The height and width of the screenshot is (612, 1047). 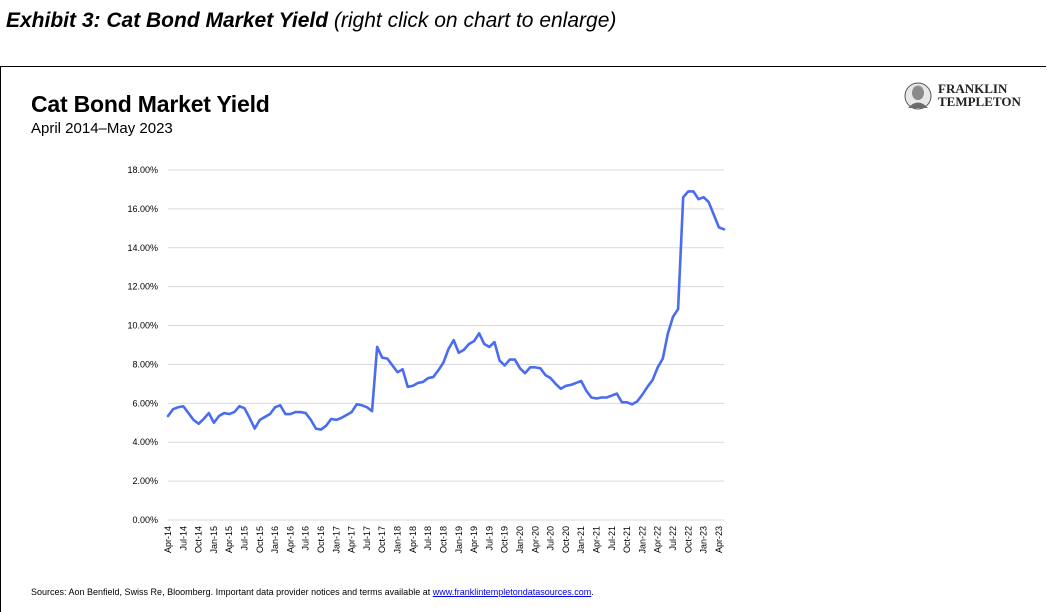 What do you see at coordinates (627, 539) in the screenshot?
I see `x-tick-label: Oct-21` at bounding box center [627, 539].